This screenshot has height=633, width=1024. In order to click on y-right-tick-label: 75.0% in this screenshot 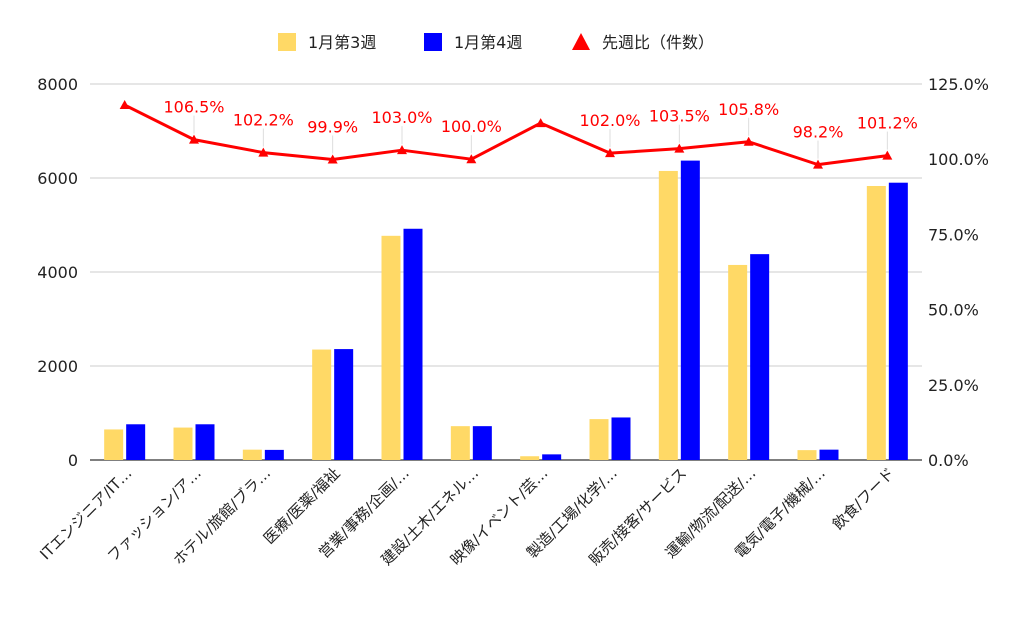, I will do `click(953, 234)`.